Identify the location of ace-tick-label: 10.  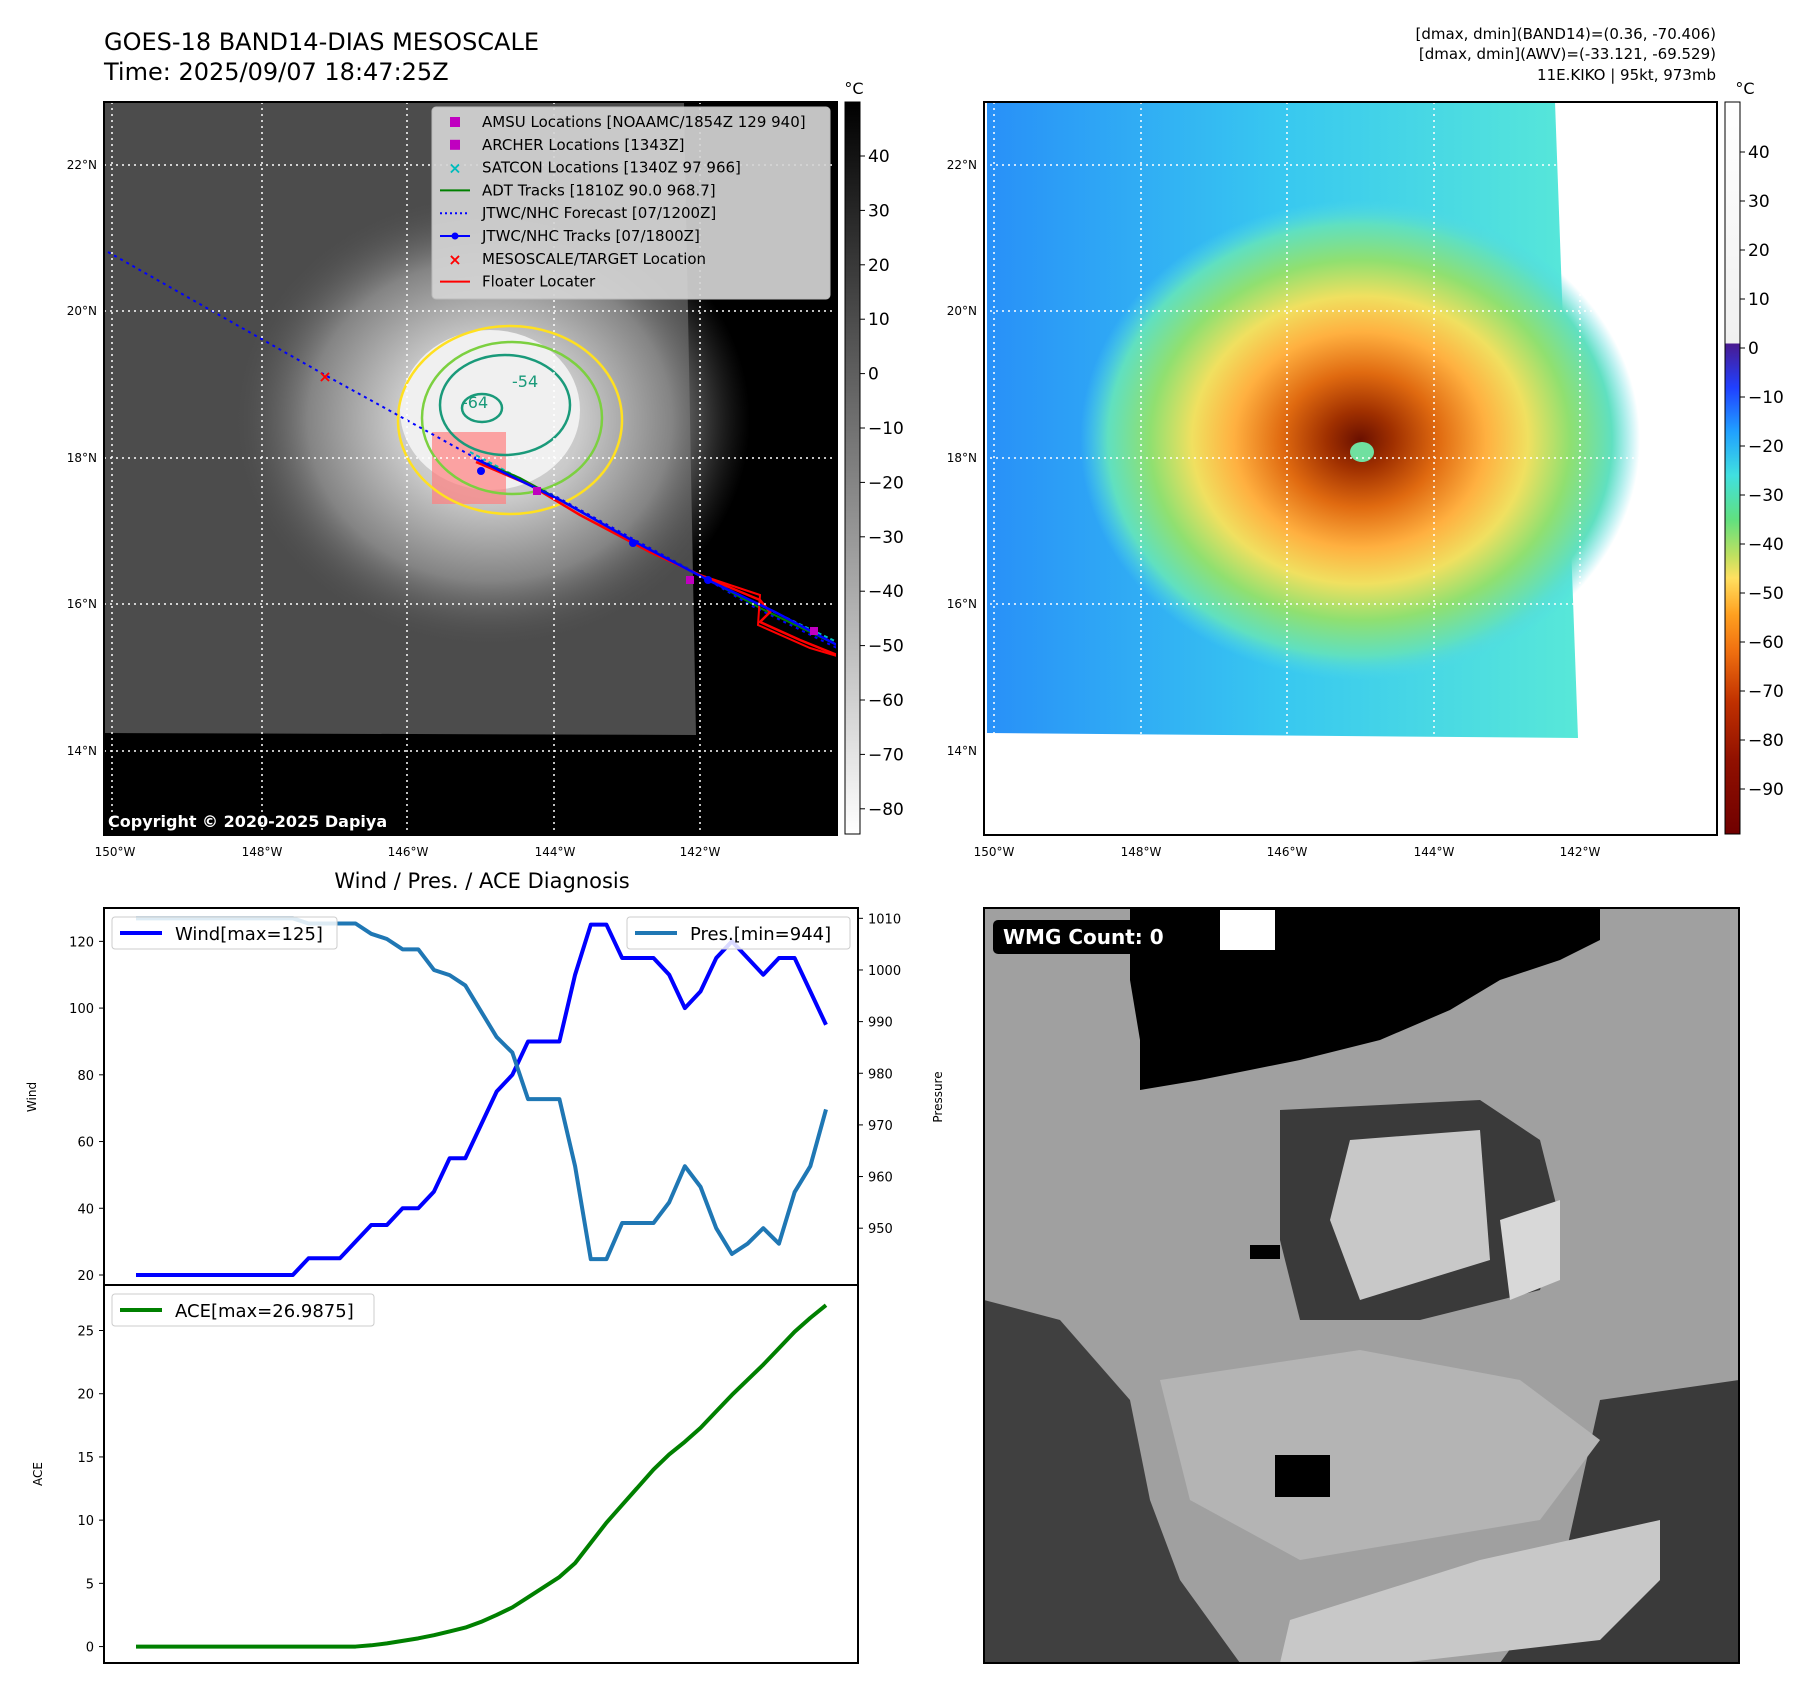
(85, 1521).